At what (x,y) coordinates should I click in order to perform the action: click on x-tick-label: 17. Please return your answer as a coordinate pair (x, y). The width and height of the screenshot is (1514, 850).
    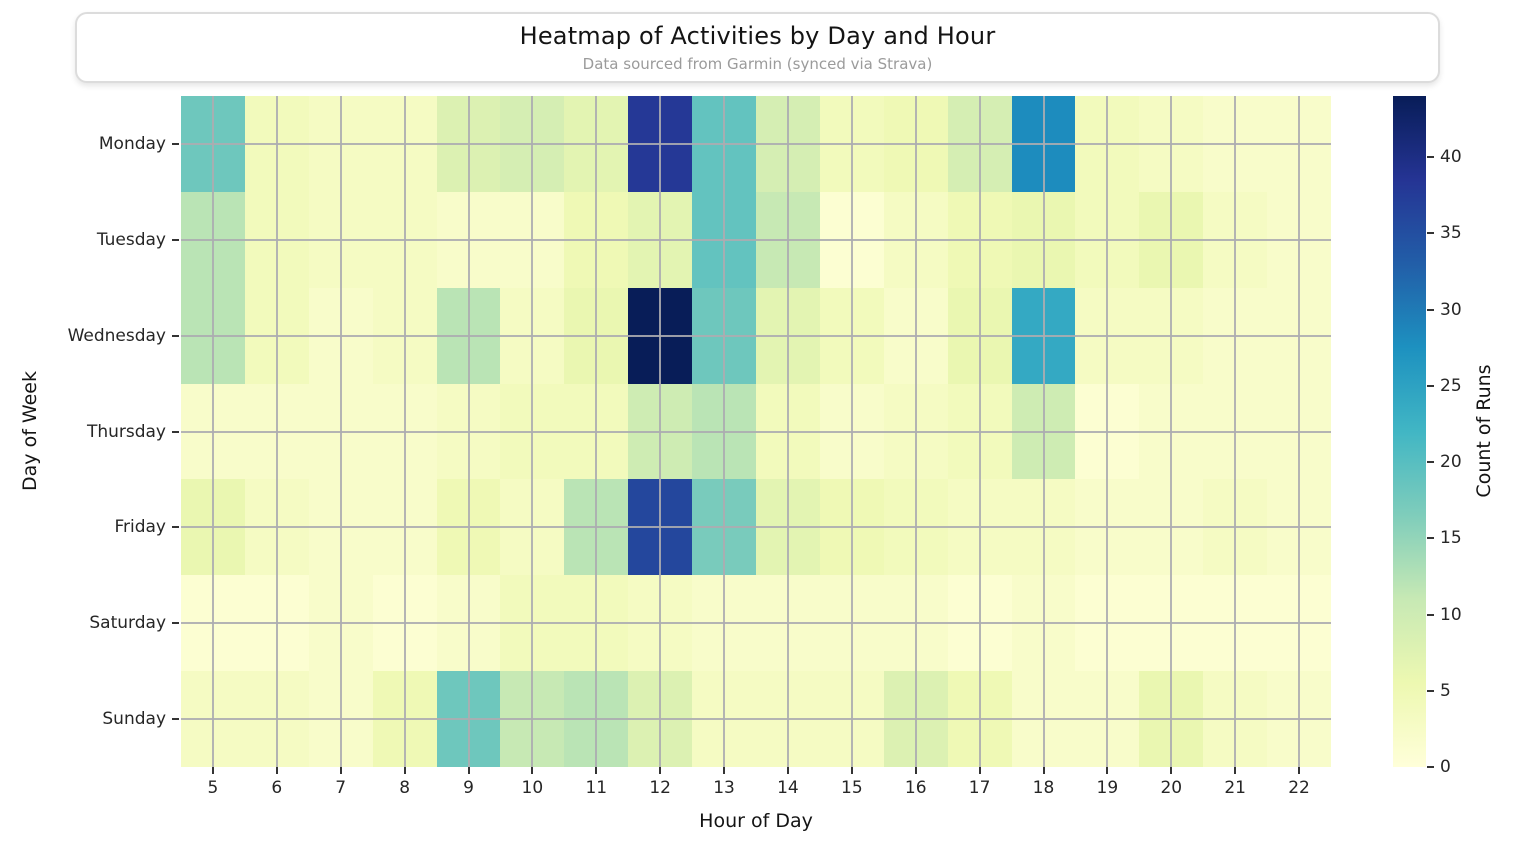
    Looking at the image, I should click on (979, 788).